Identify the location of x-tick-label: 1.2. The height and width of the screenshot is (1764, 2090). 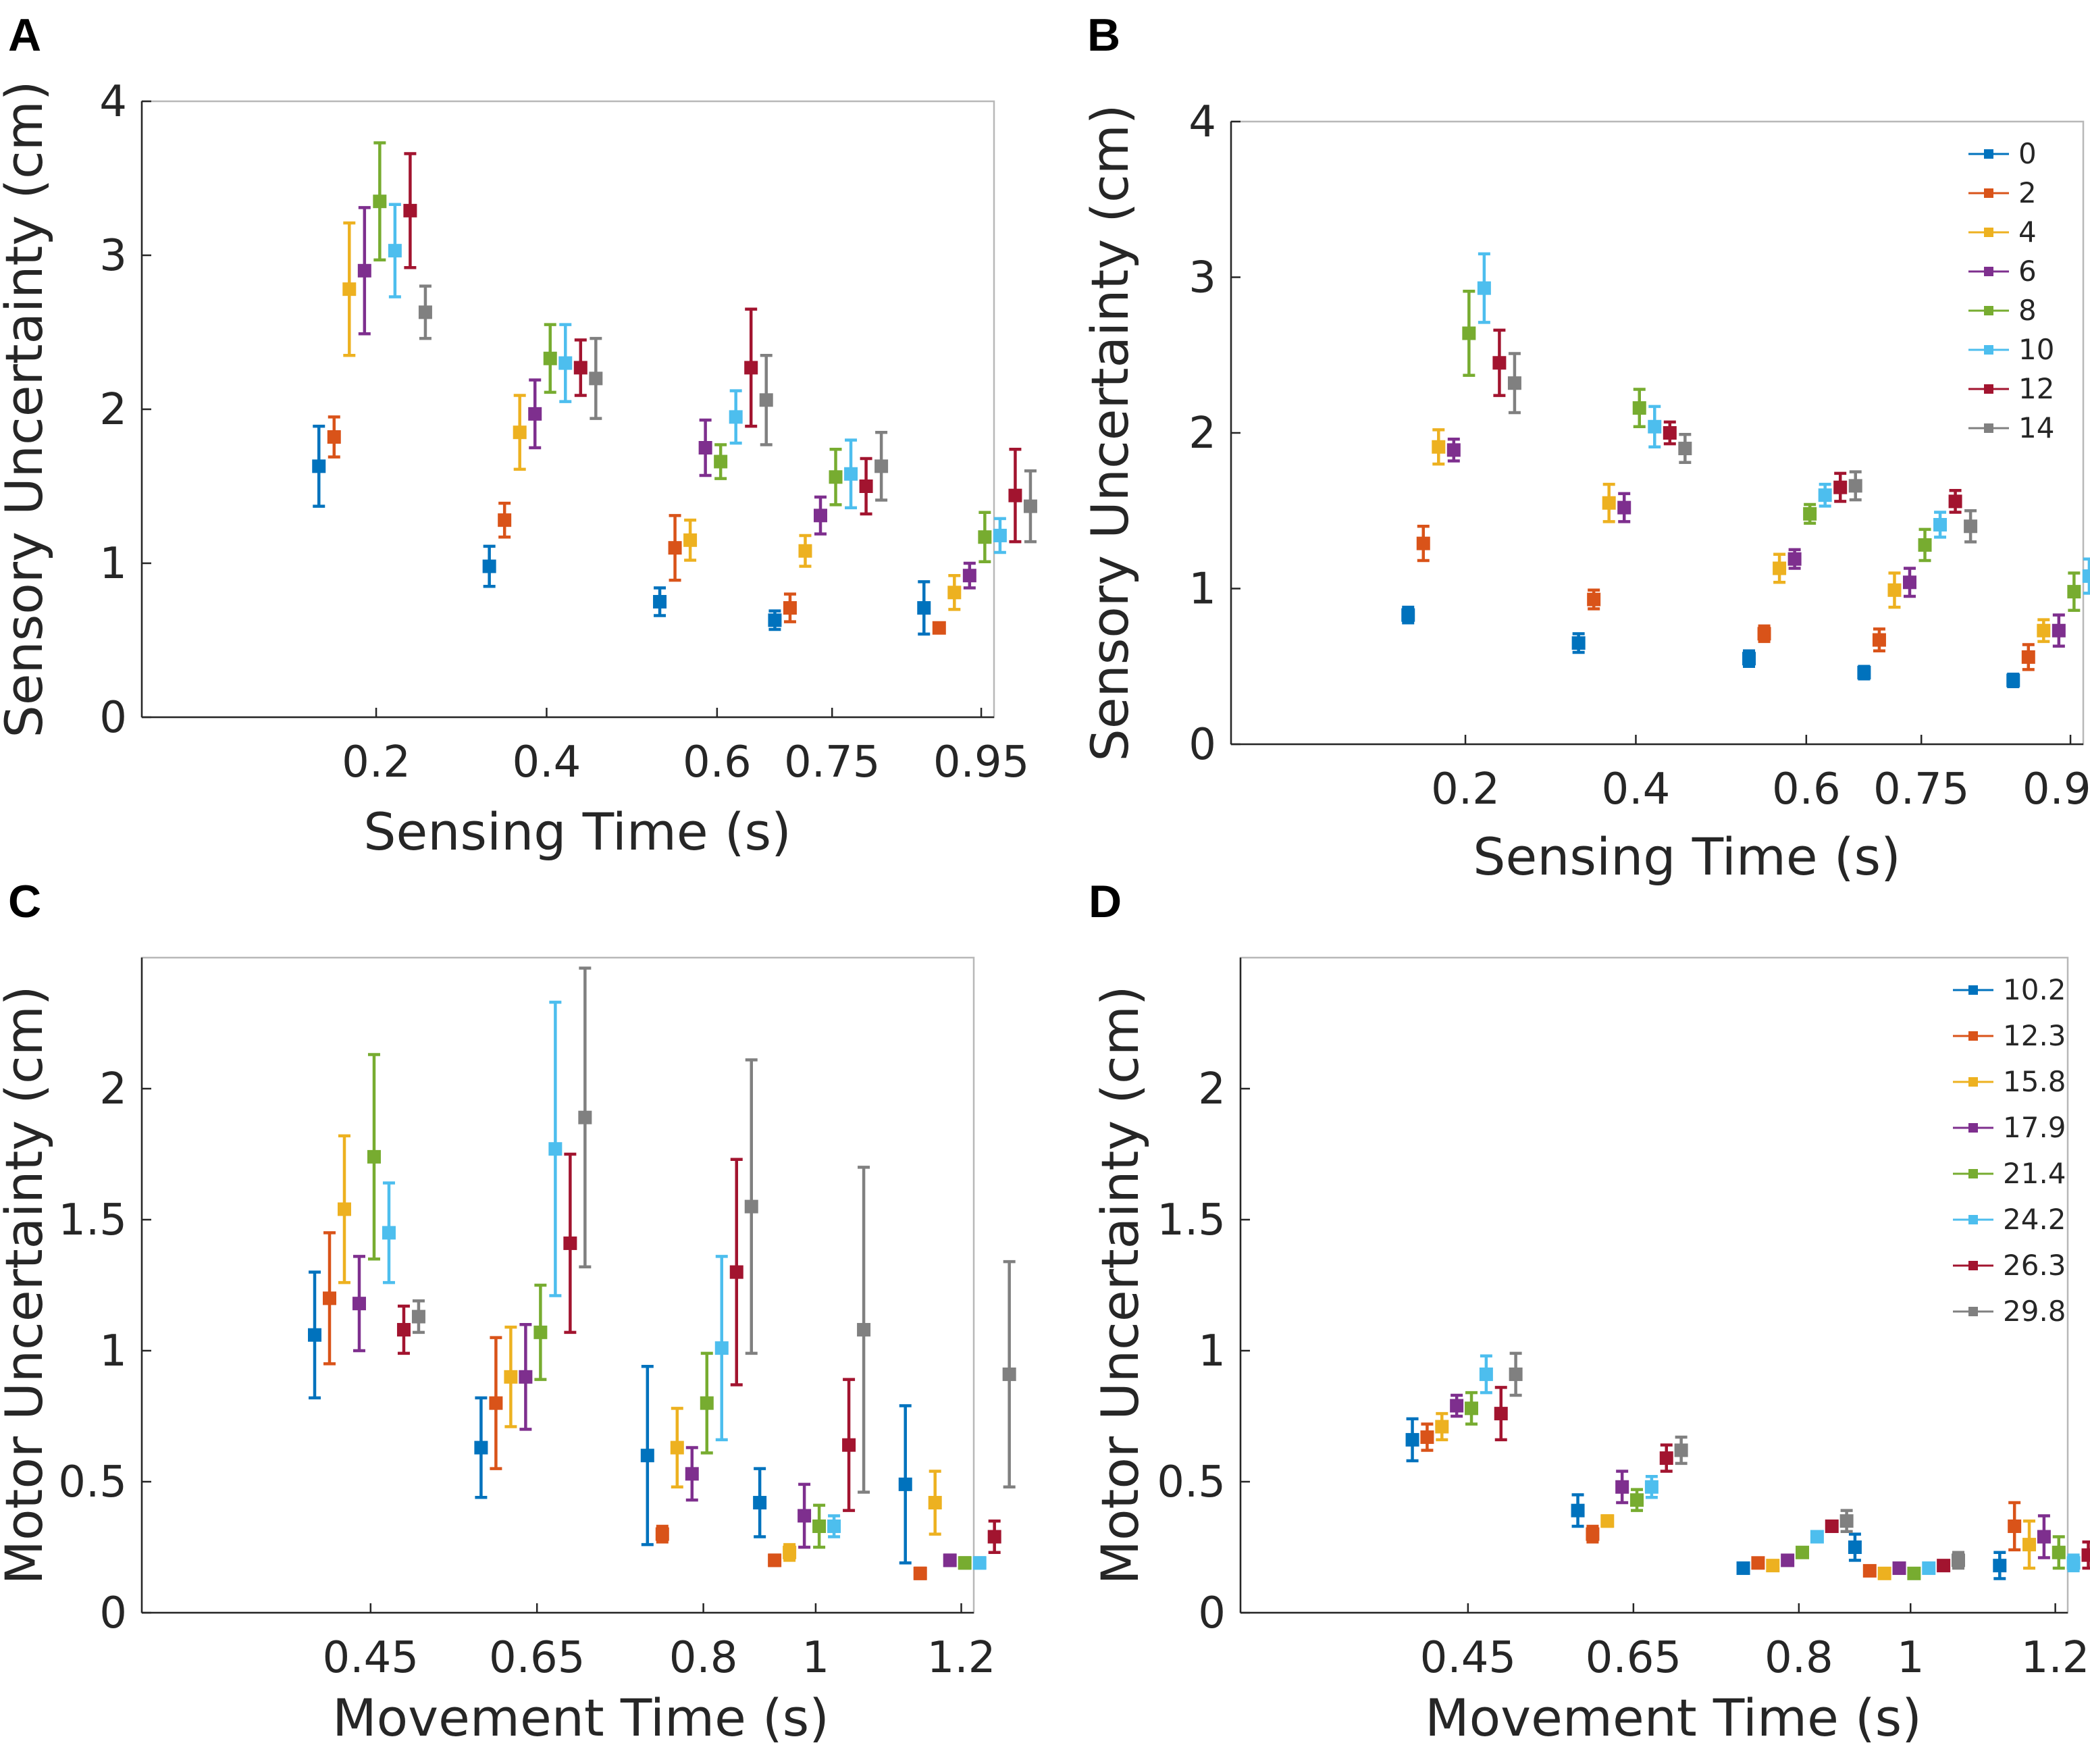
(961, 1658).